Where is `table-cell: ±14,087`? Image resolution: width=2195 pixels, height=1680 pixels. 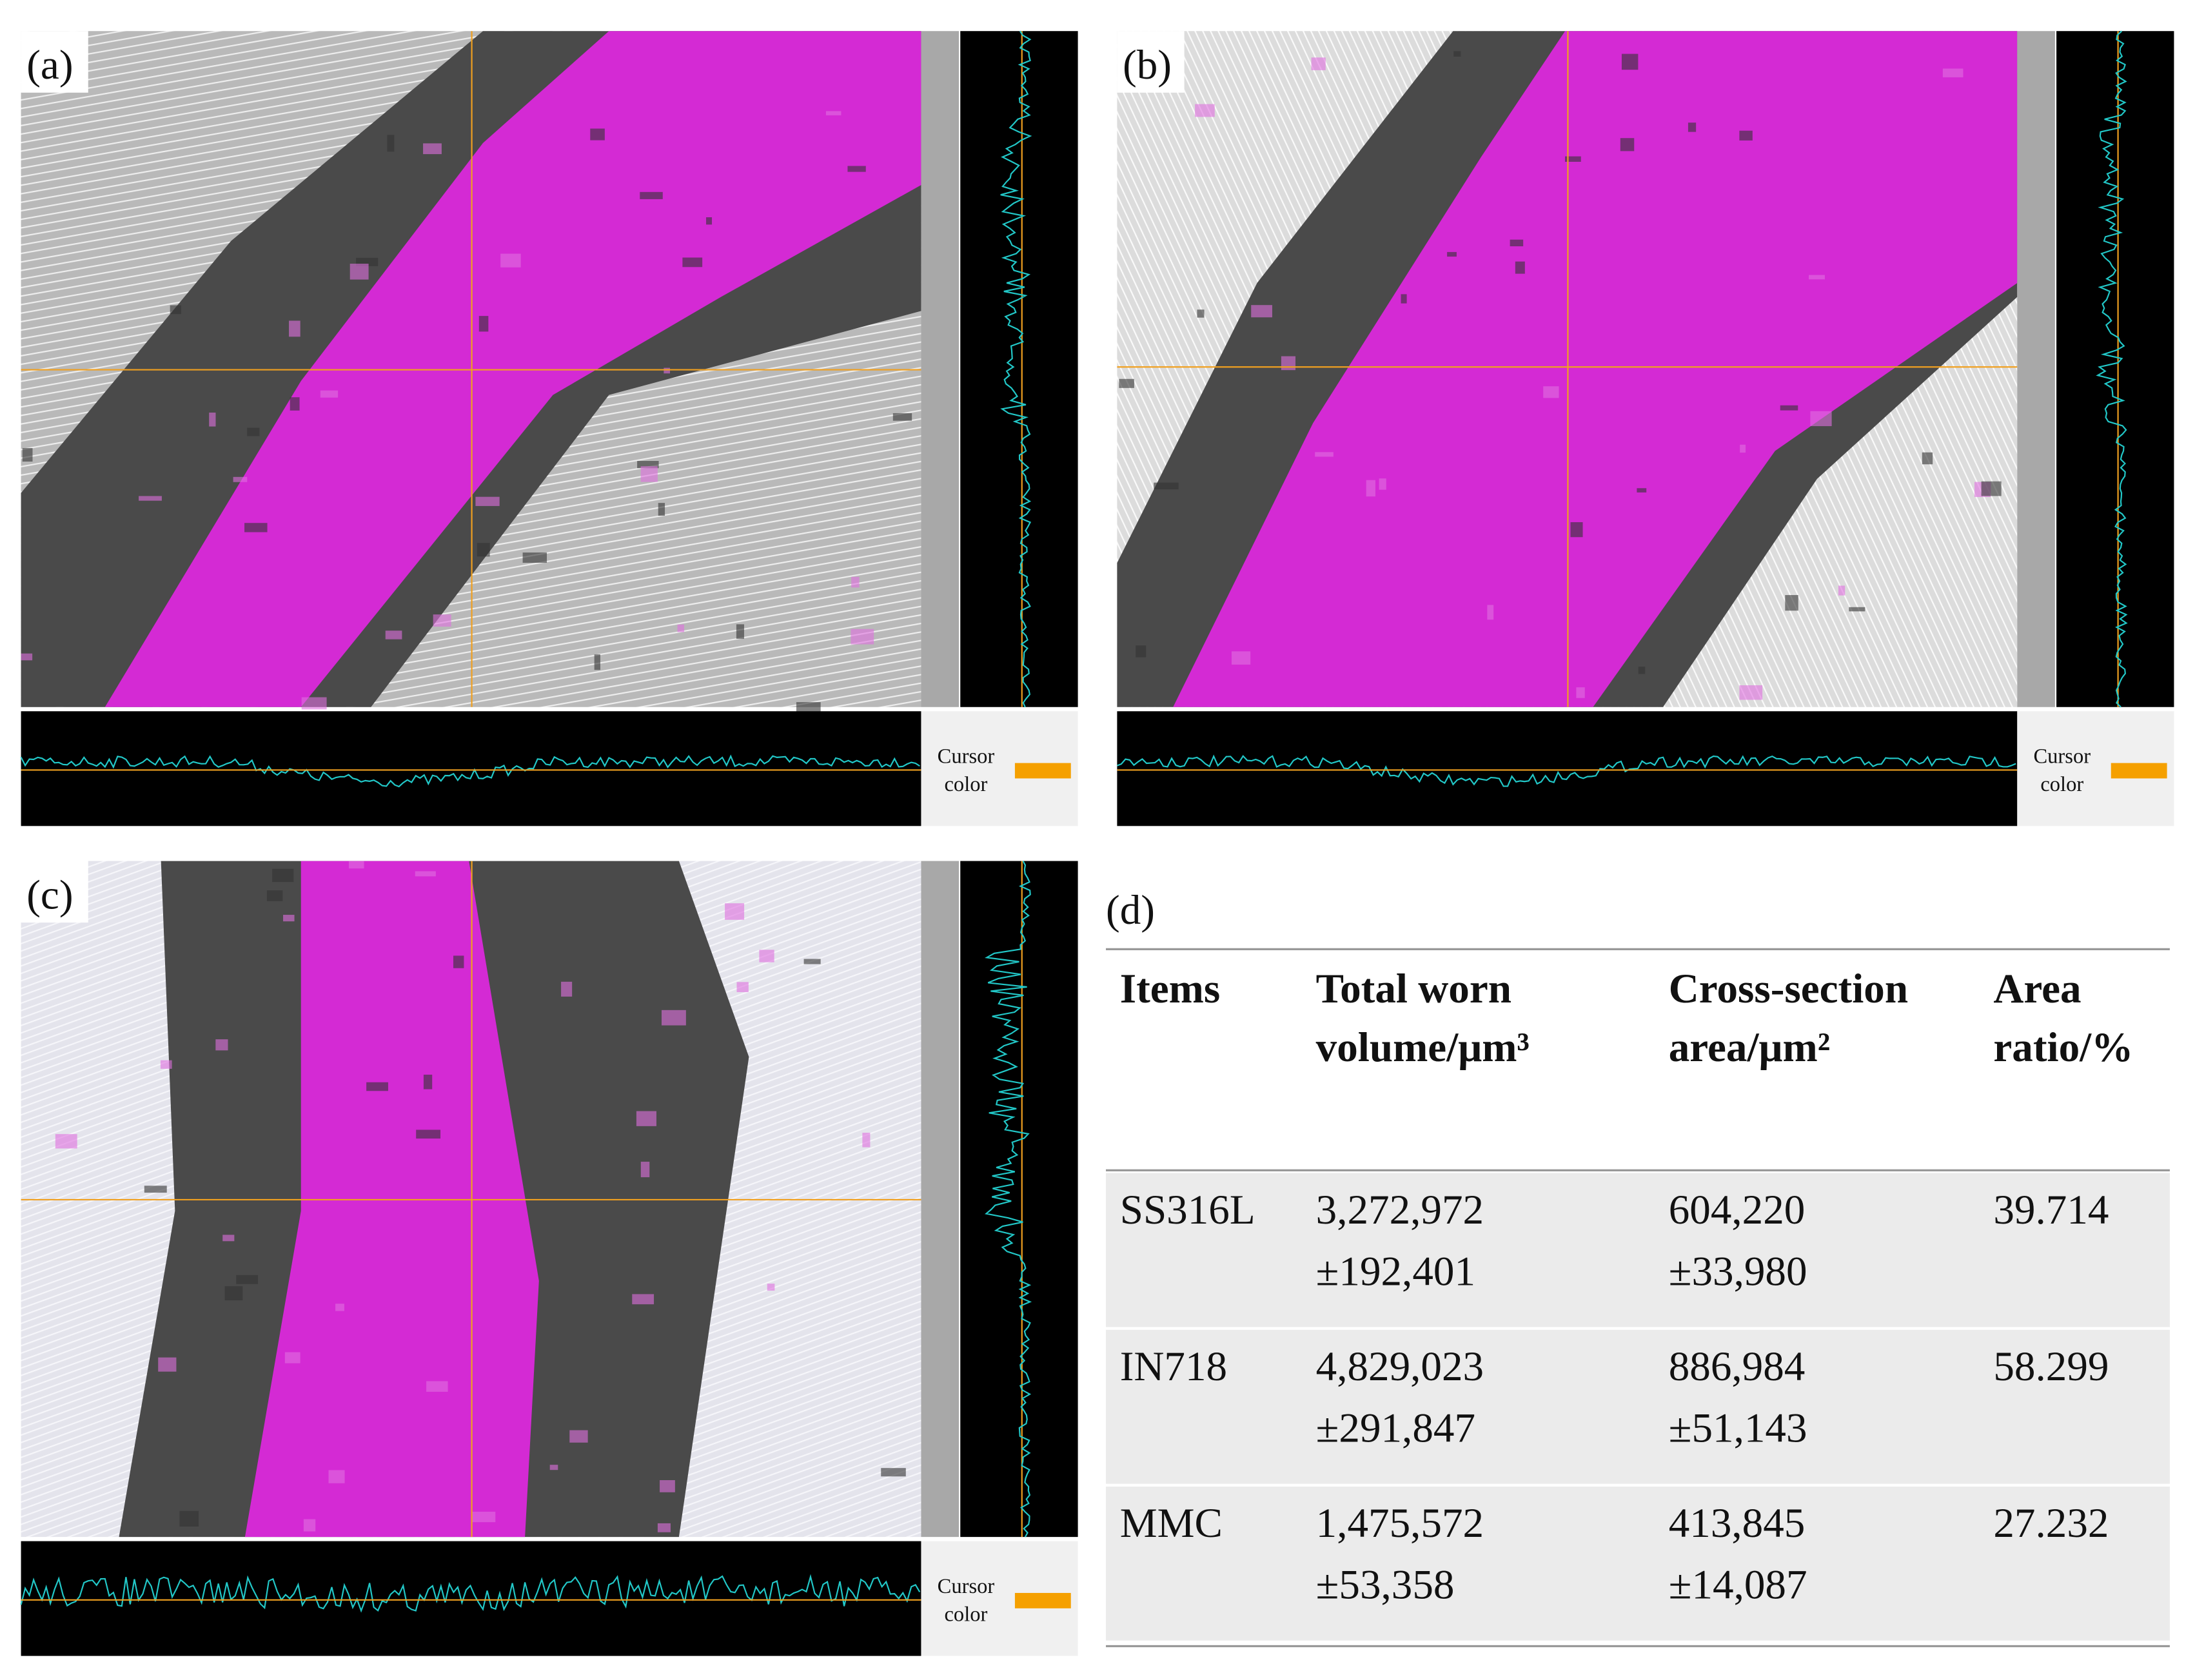 table-cell: ±14,087 is located at coordinates (1738, 1585).